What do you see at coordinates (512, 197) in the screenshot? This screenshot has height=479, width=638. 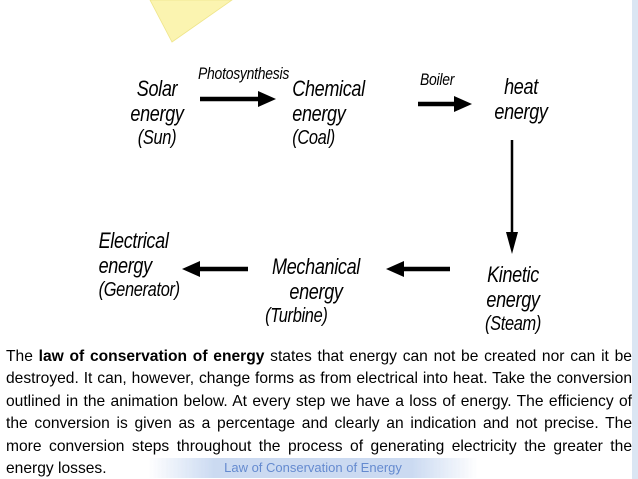 I see `arrow-heat-to-kinetic` at bounding box center [512, 197].